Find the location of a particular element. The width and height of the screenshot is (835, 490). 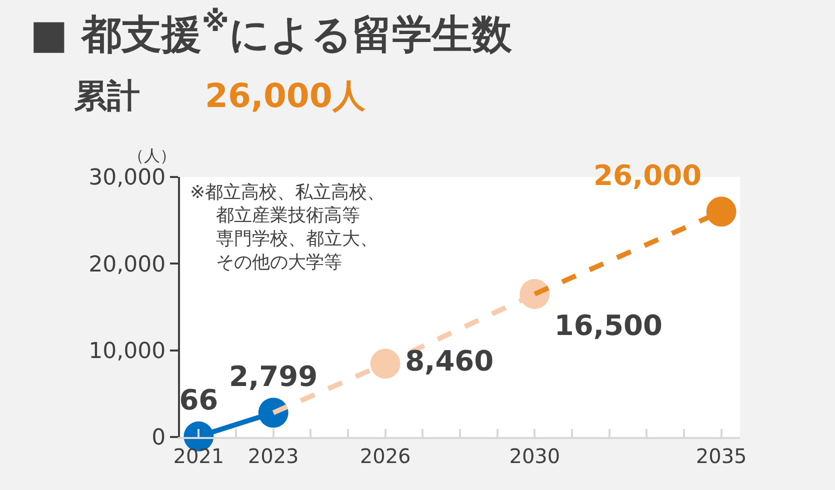

data-label: 2,799 is located at coordinates (273, 376).